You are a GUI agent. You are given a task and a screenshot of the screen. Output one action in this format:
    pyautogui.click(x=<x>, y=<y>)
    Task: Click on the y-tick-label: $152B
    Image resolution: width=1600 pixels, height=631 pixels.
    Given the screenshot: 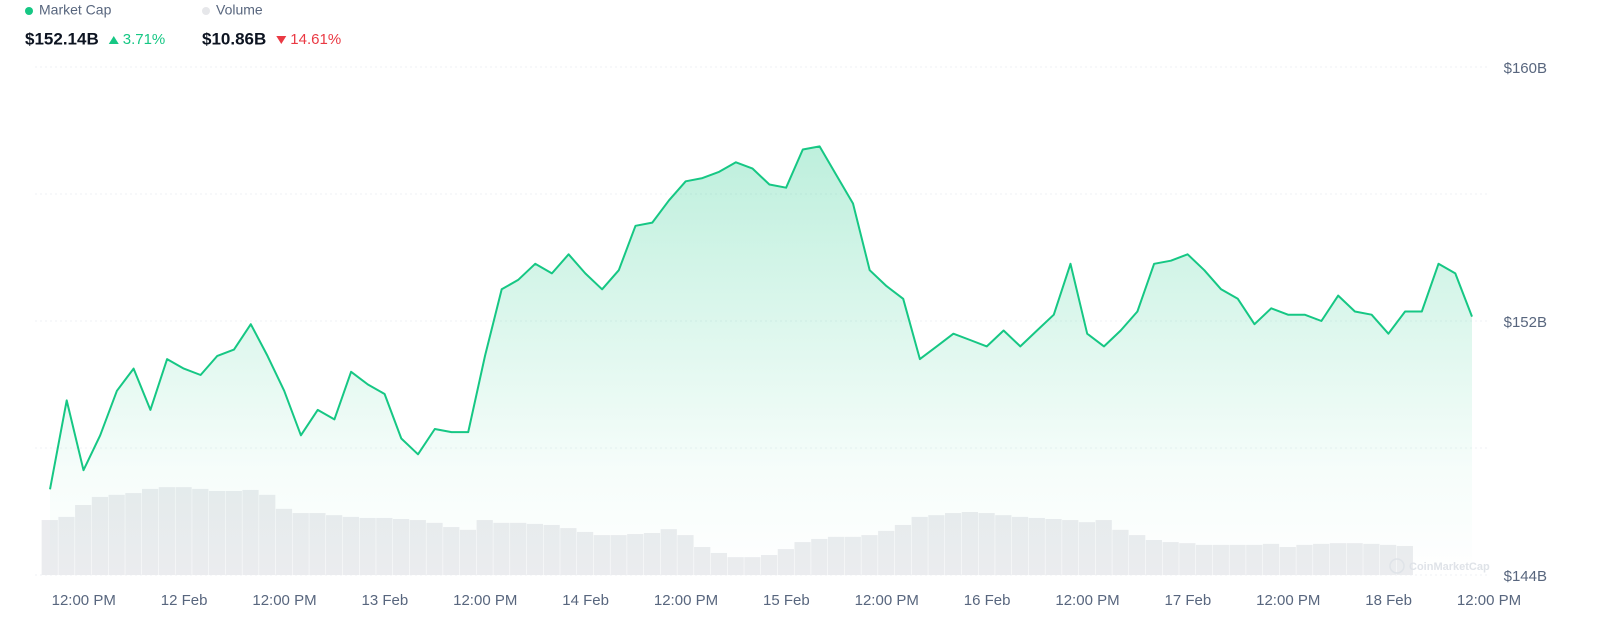 What is the action you would take?
    pyautogui.click(x=1525, y=322)
    